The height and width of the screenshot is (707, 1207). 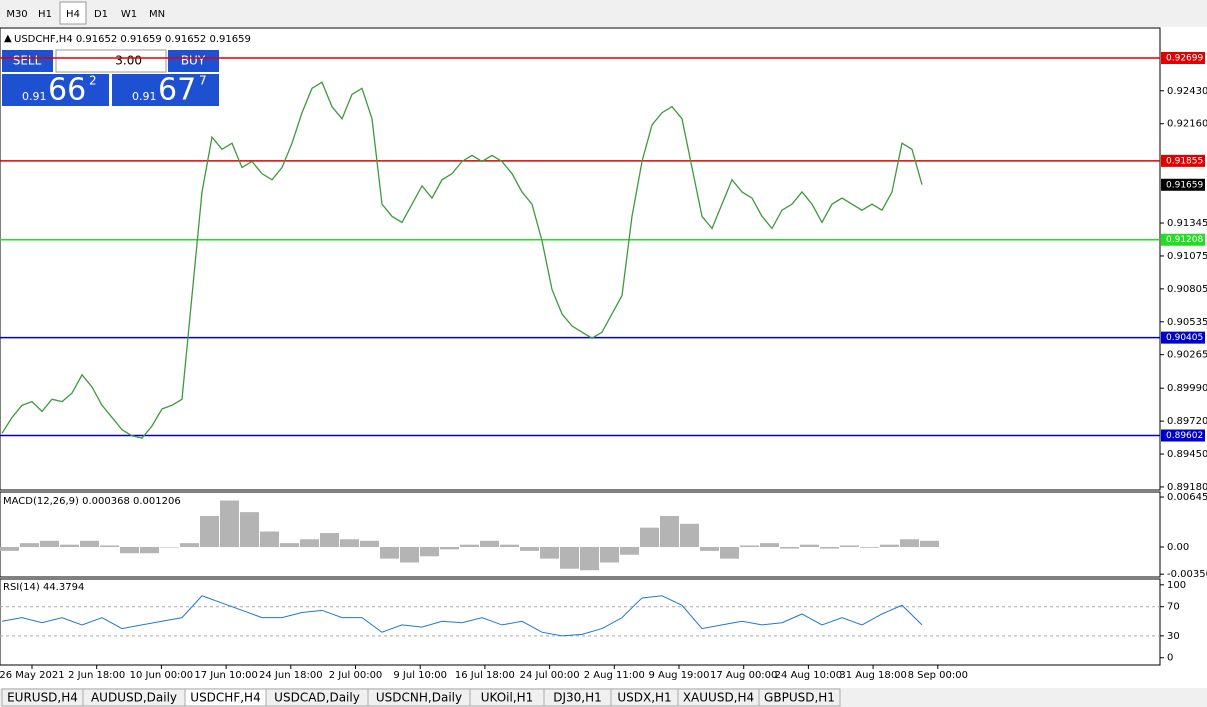 I want to click on timeframe-button: D1, so click(x=101, y=14).